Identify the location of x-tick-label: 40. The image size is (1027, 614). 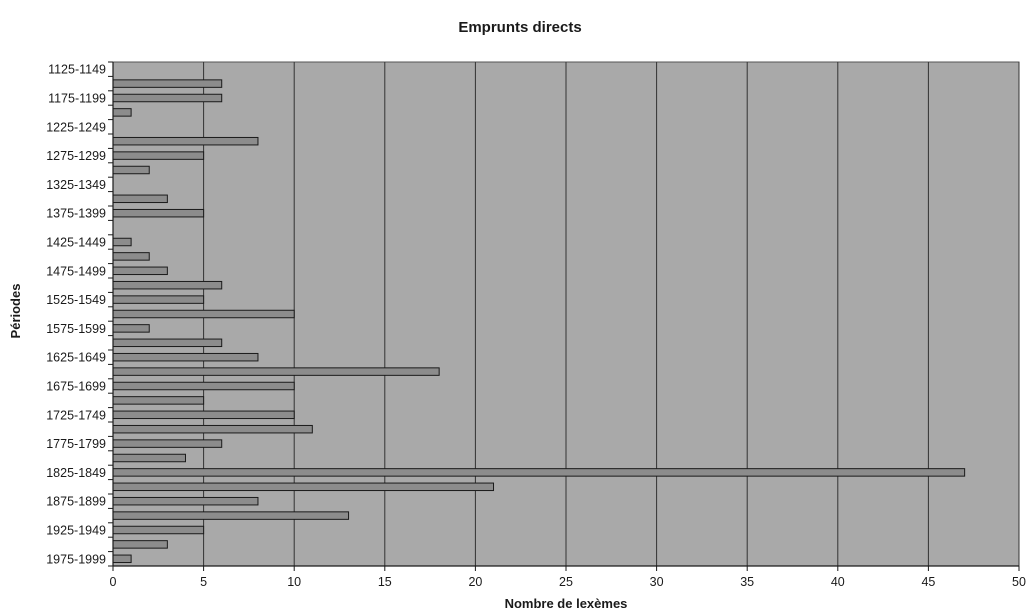
(838, 582).